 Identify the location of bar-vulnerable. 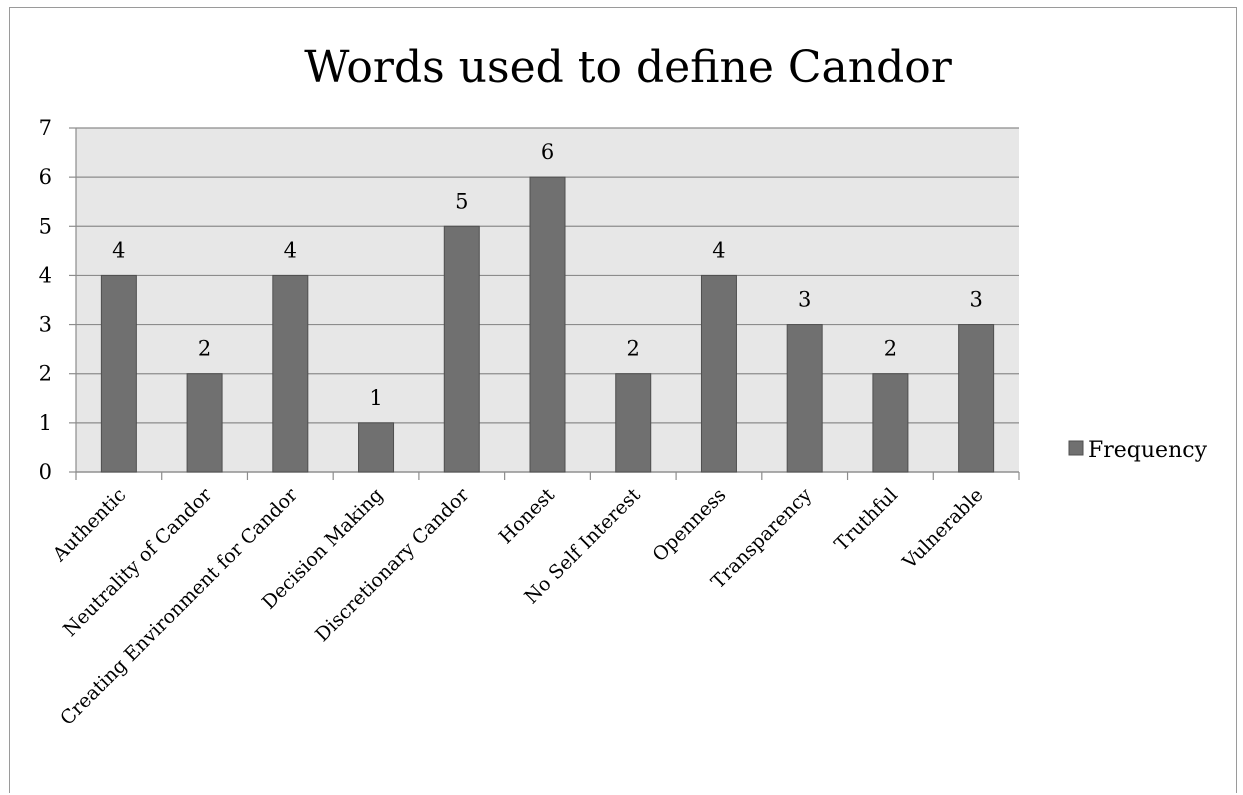
(976, 398).